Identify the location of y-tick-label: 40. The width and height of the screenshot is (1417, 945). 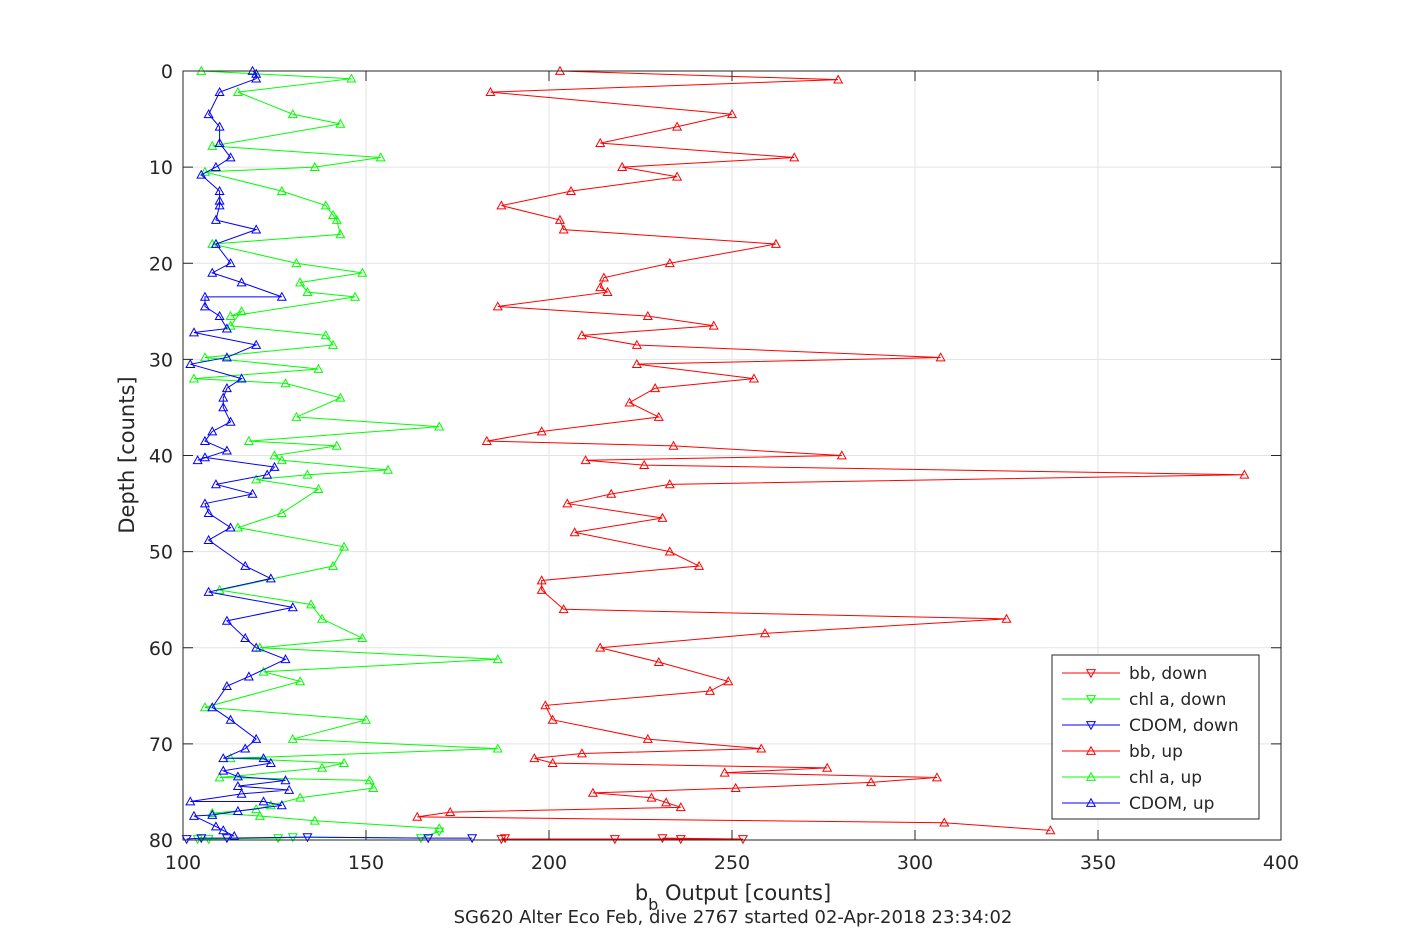
(161, 457).